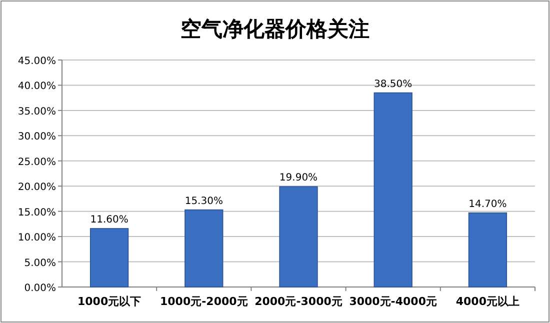  I want to click on x-tick-label: 3000元-4000元, so click(393, 301).